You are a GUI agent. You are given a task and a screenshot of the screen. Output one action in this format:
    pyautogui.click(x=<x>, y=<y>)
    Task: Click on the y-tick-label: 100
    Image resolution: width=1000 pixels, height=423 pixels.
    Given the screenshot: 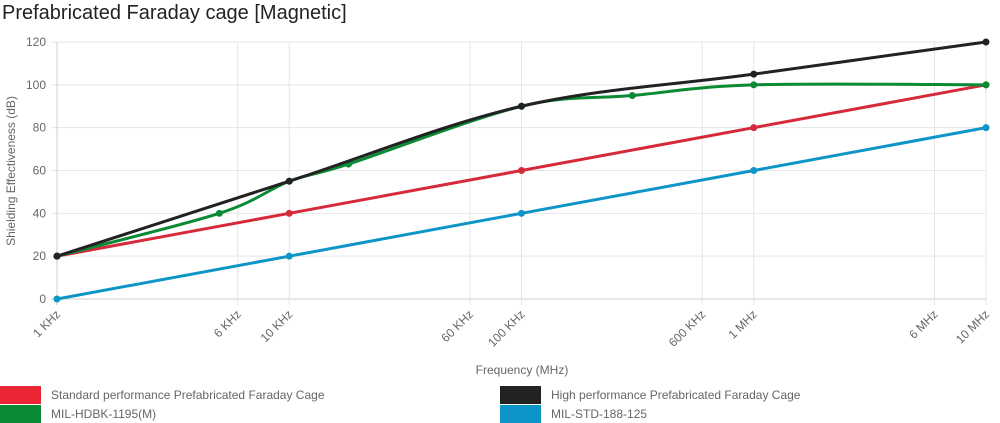 What is the action you would take?
    pyautogui.click(x=36, y=85)
    